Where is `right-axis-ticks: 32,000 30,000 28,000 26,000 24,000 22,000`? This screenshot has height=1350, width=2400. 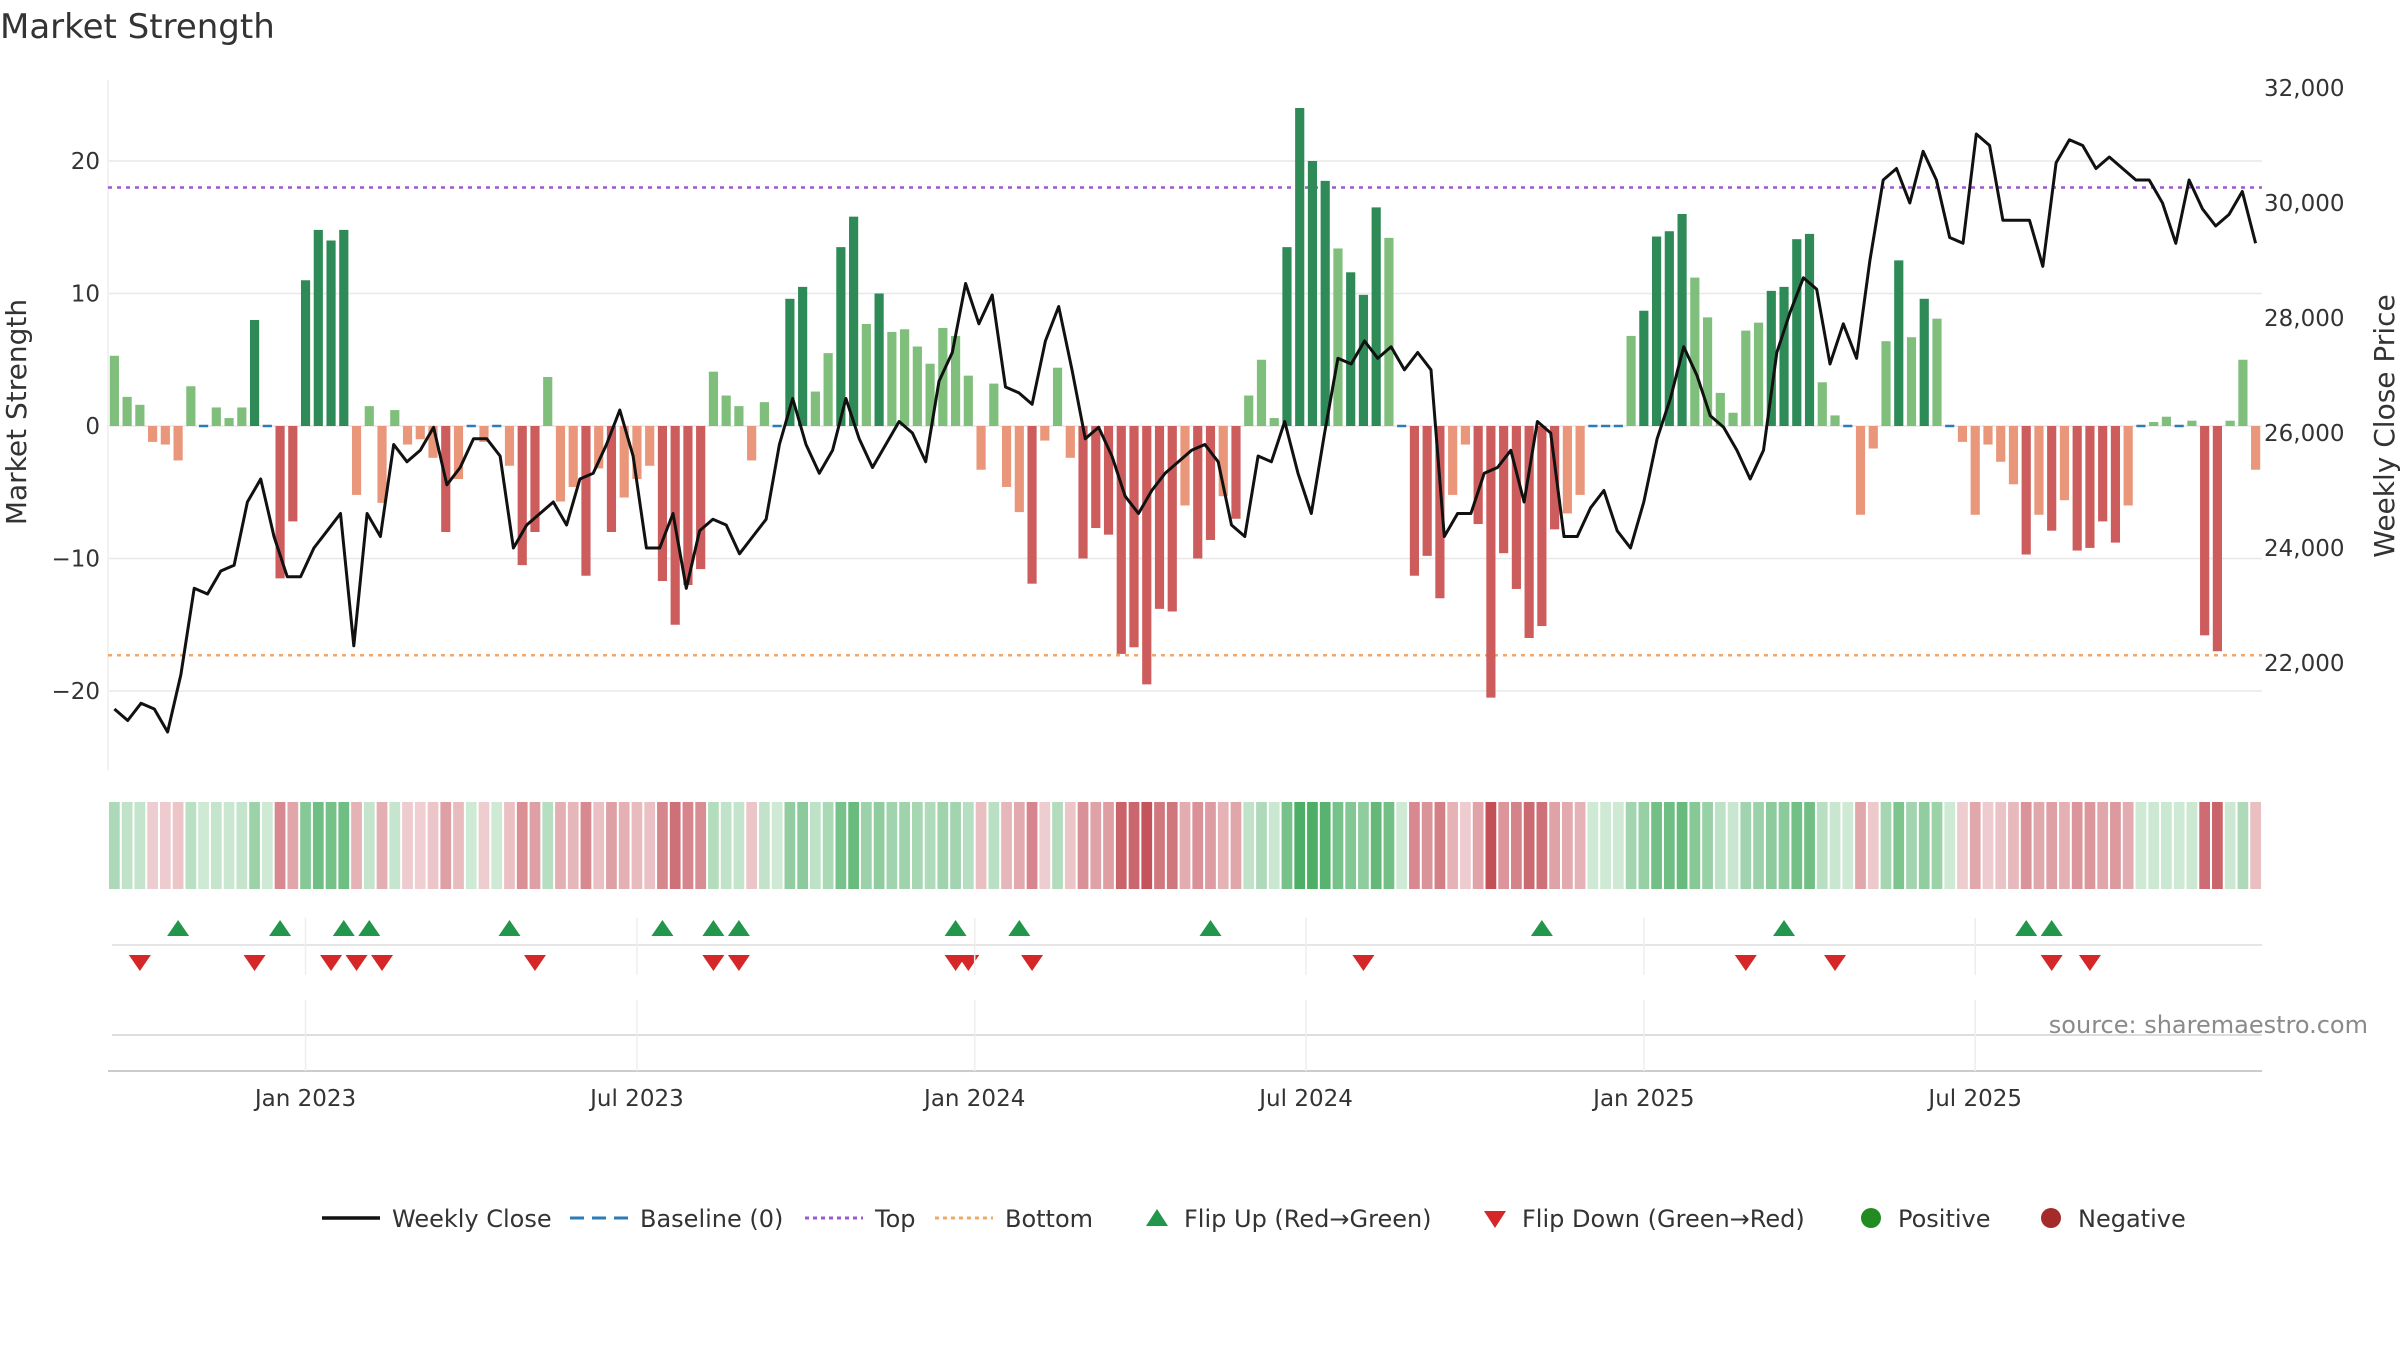 right-axis-ticks: 32,000 30,000 28,000 26,000 24,000 22,000 is located at coordinates (2304, 376).